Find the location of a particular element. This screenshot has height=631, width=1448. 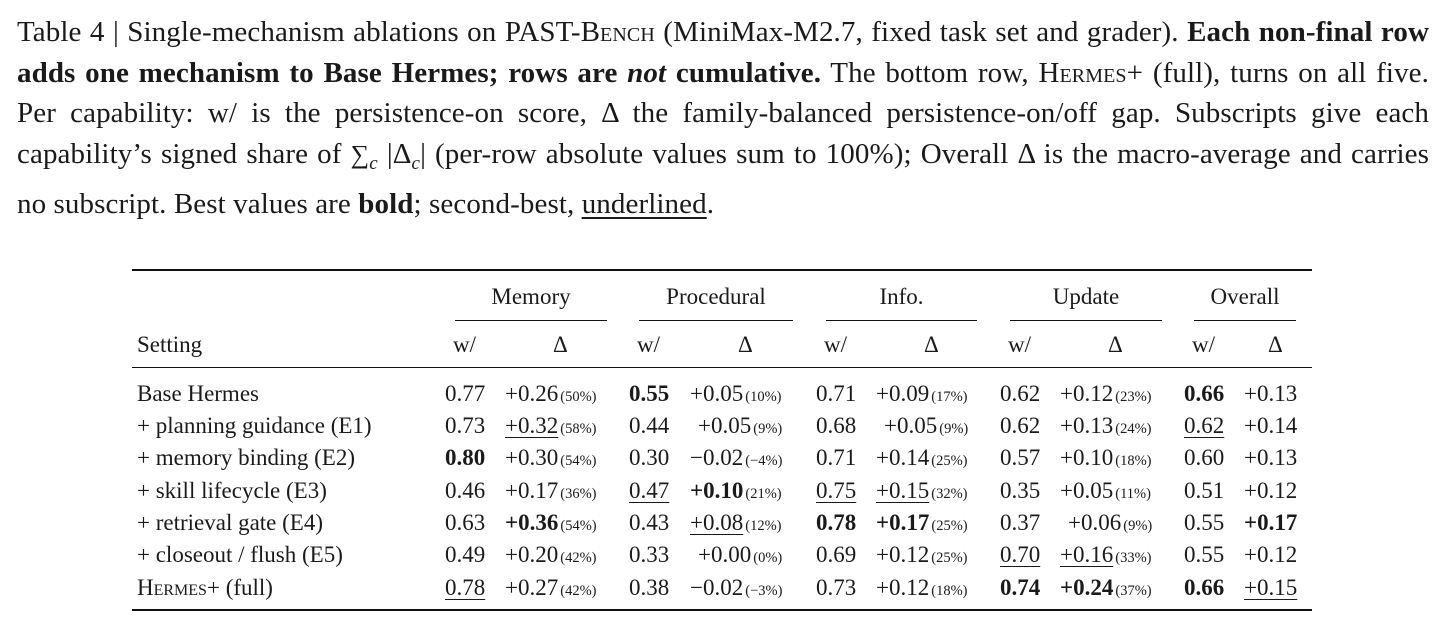

cell-pro-delta: +0.08 (12%) is located at coordinates (735, 524).